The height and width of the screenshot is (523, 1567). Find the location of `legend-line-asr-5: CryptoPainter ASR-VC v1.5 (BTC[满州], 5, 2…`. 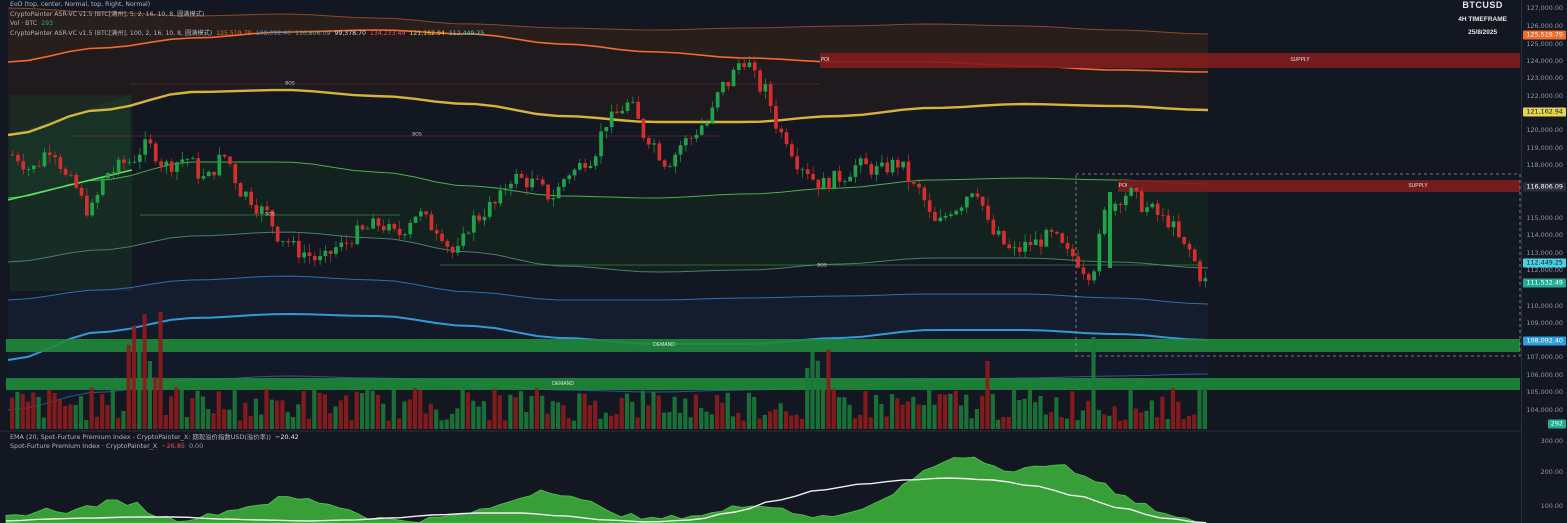

legend-line-asr-5: CryptoPainter ASR-VC v1.5 (BTC[满州], 5, 2… is located at coordinates (107, 14).